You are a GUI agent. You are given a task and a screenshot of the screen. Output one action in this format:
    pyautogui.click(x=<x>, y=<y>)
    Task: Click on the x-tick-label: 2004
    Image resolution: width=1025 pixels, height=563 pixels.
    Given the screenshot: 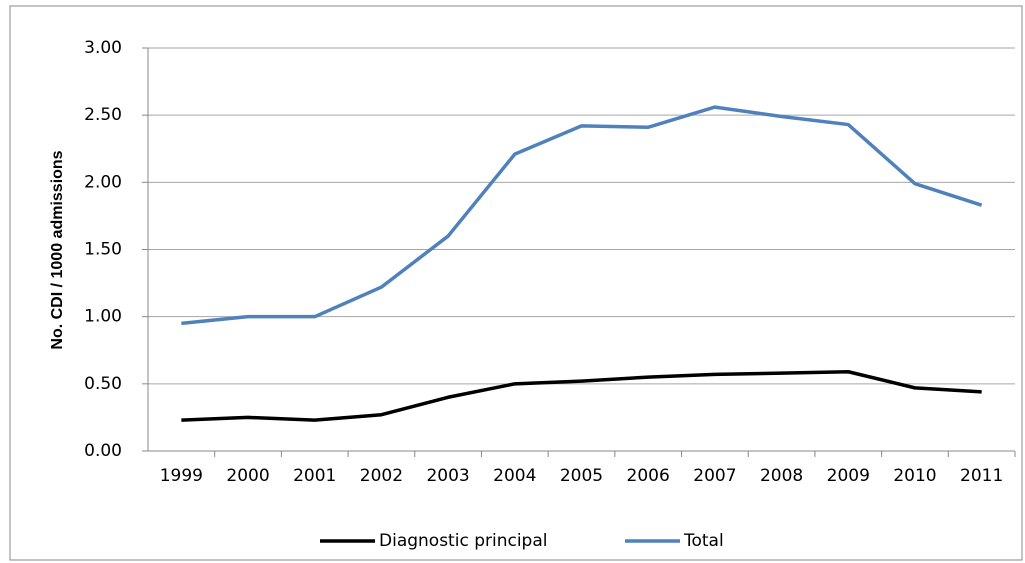 What is the action you would take?
    pyautogui.click(x=514, y=476)
    